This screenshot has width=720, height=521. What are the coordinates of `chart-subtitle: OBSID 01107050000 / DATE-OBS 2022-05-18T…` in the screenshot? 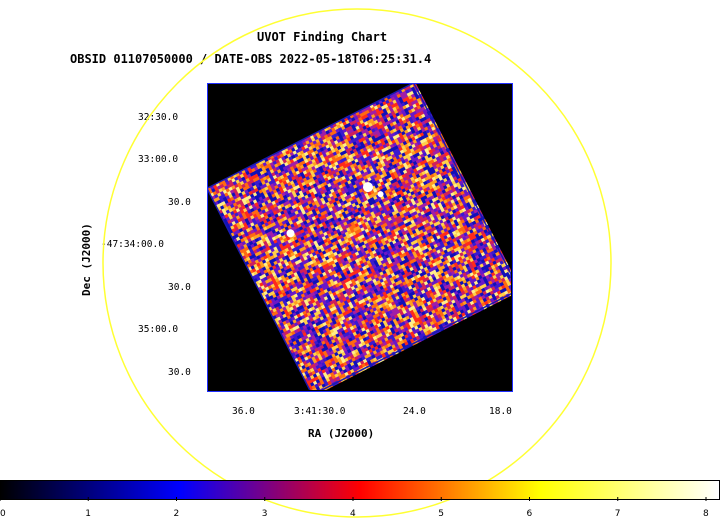 It's located at (251, 59).